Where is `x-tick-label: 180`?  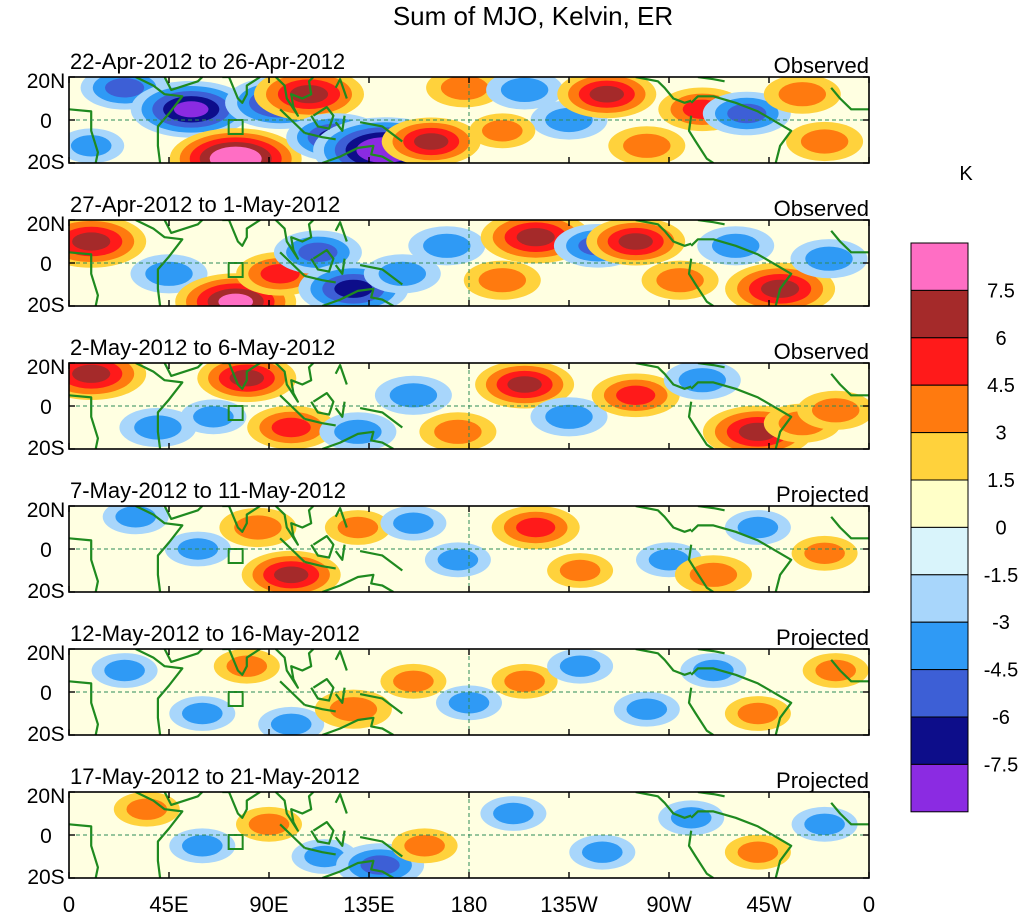 x-tick-label: 180 is located at coordinates (469, 904).